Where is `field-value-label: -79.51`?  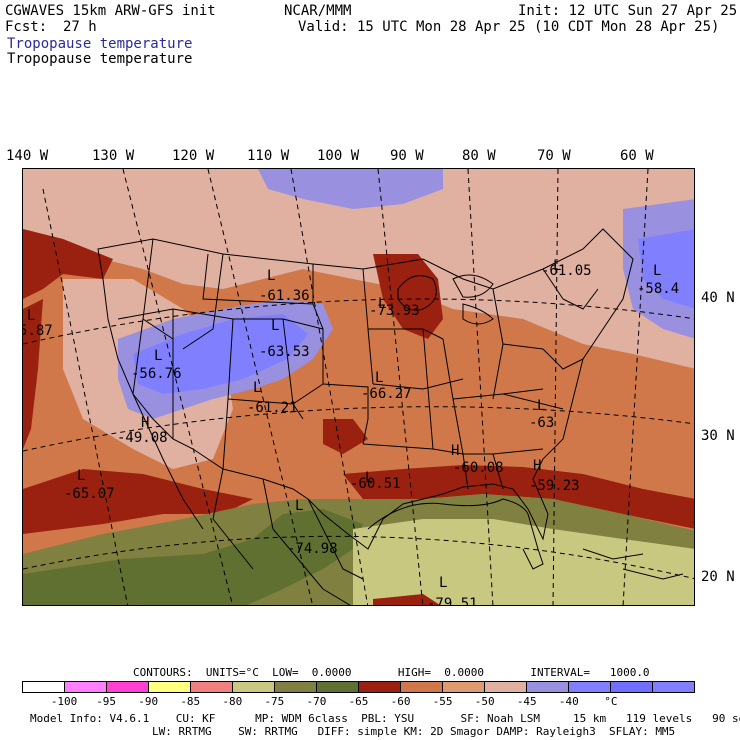 field-value-label: -79.51 is located at coordinates (452, 601).